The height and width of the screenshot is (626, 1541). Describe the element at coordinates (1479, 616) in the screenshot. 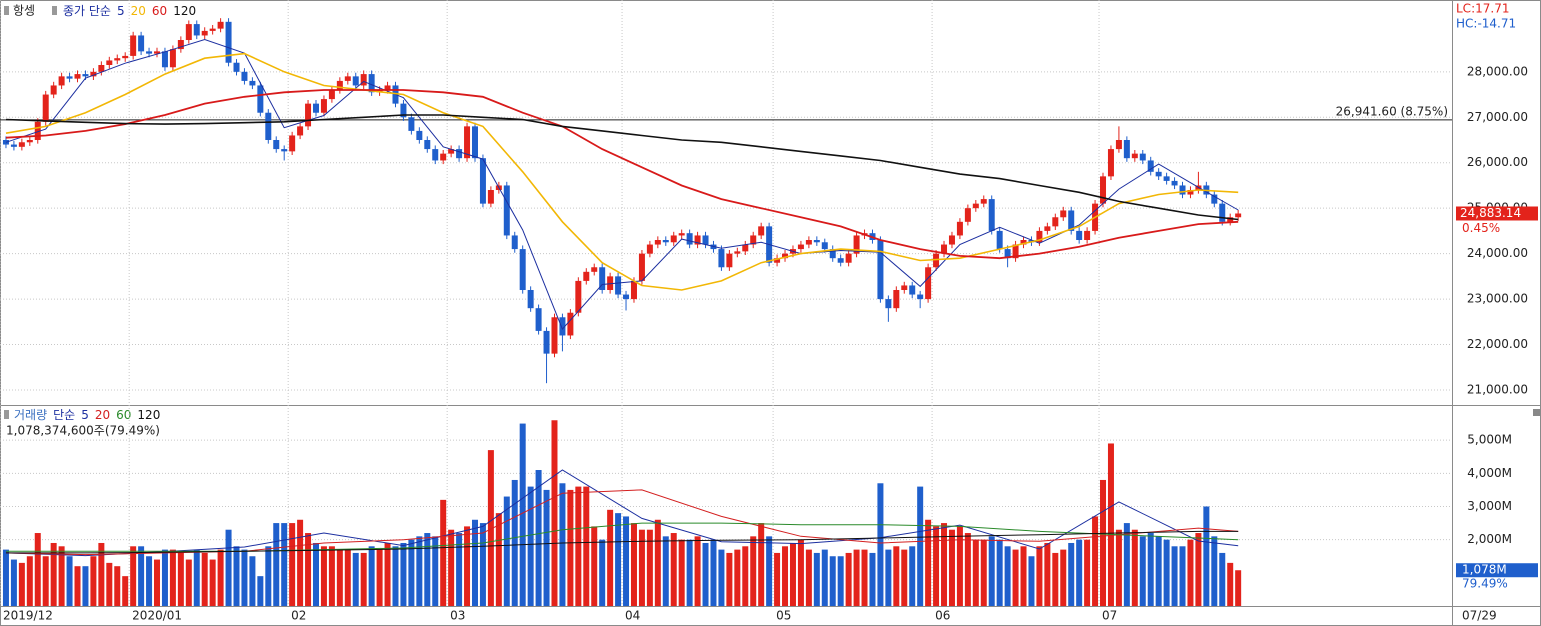

I see `end-date: 07/29` at that location.